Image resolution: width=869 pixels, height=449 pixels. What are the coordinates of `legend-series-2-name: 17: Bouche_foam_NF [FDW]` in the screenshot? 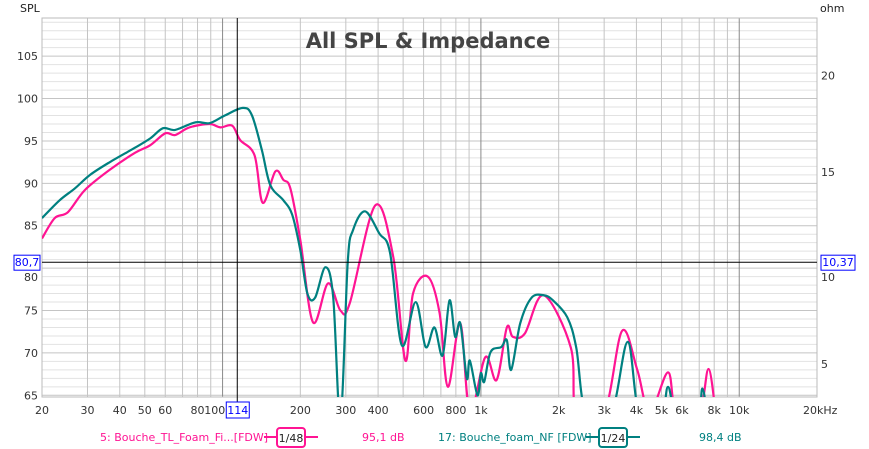 It's located at (515, 437).